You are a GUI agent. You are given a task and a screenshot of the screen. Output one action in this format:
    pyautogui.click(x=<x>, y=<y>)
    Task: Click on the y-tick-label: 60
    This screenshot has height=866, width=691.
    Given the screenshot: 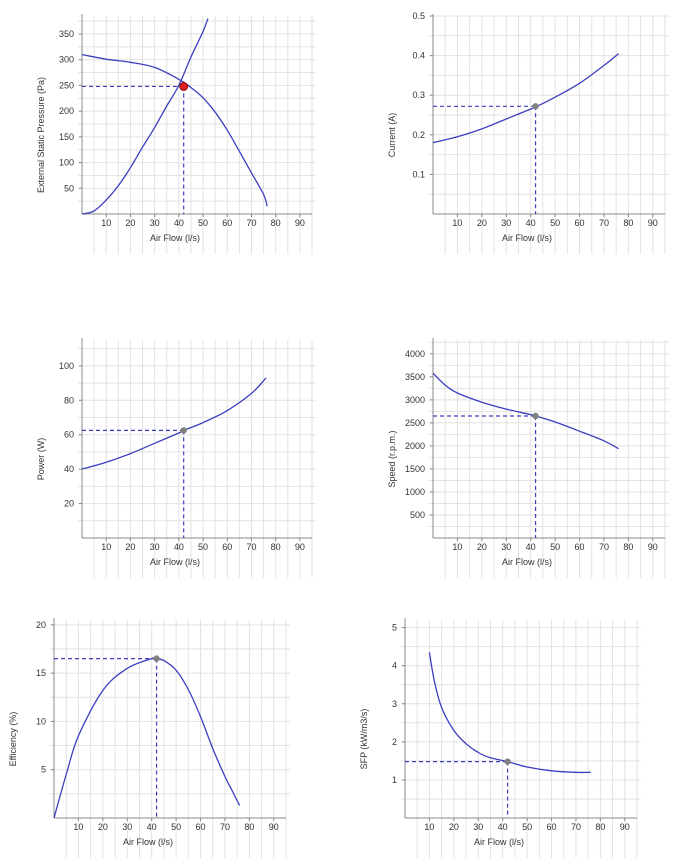 What is the action you would take?
    pyautogui.click(x=69, y=435)
    